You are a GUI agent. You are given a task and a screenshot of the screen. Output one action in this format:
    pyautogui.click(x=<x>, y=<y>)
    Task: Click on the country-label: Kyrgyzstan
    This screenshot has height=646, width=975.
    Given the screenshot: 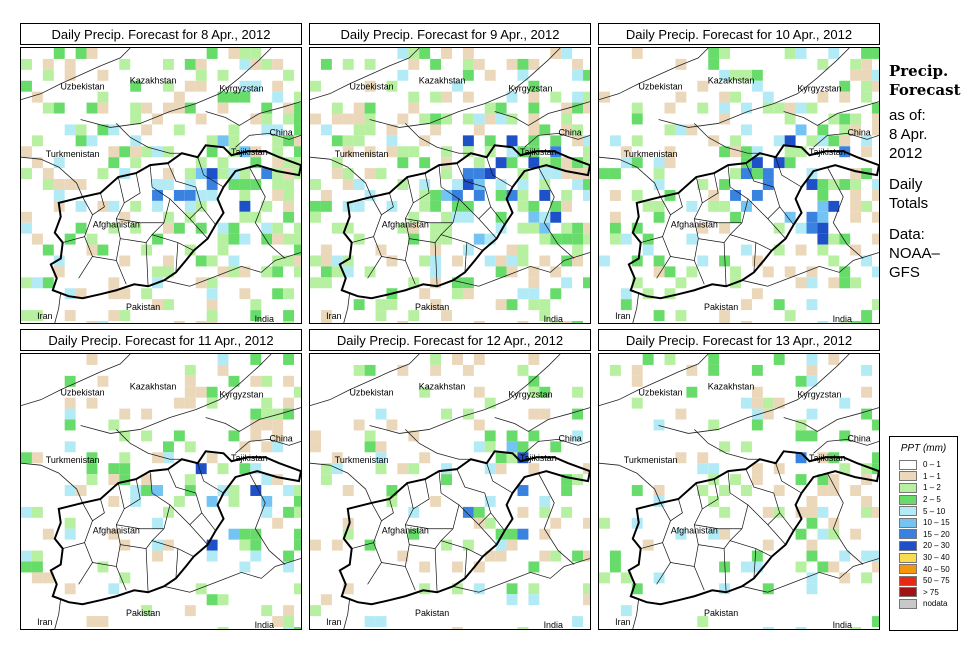 What is the action you would take?
    pyautogui.click(x=819, y=89)
    